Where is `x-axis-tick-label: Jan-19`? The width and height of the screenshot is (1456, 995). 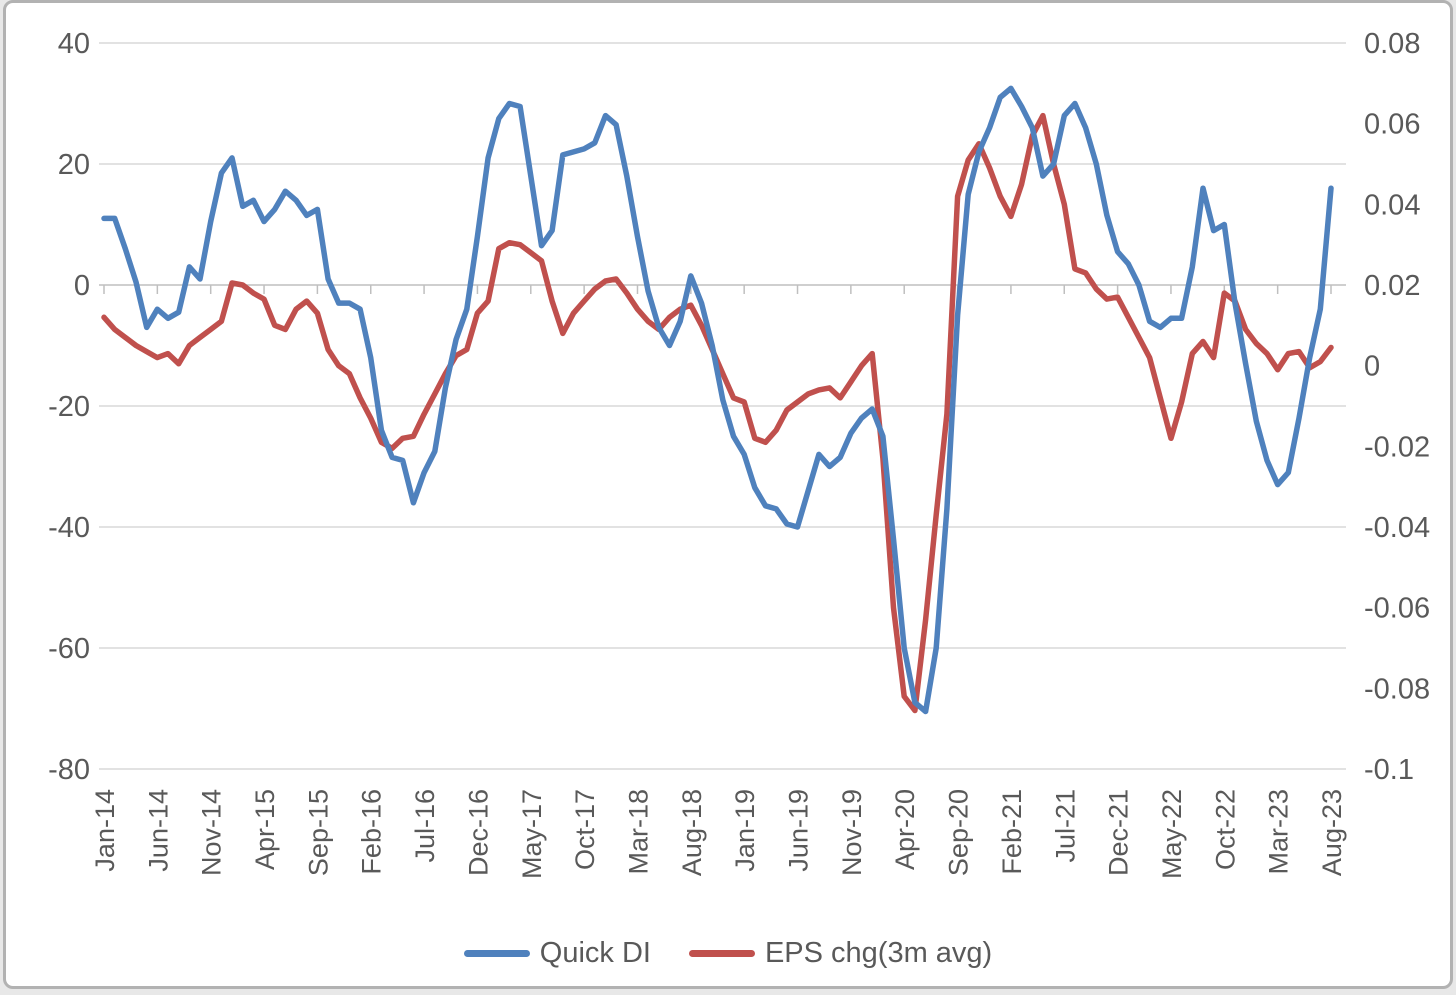 x-axis-tick-label: Jan-19 is located at coordinates (745, 830).